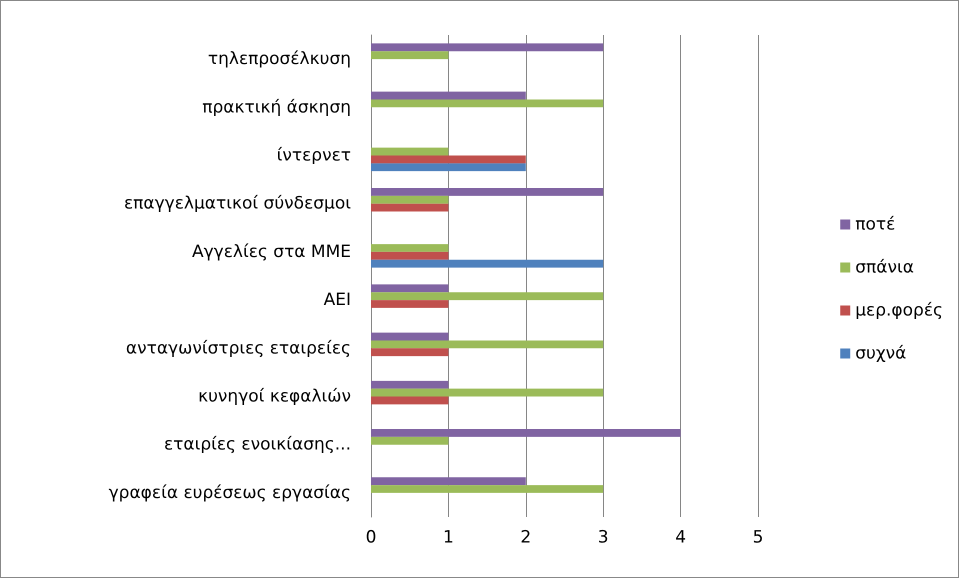 Image resolution: width=959 pixels, height=578 pixels. Describe the element at coordinates (875, 224) in the screenshot. I see `legend-label: ποτέ` at that location.